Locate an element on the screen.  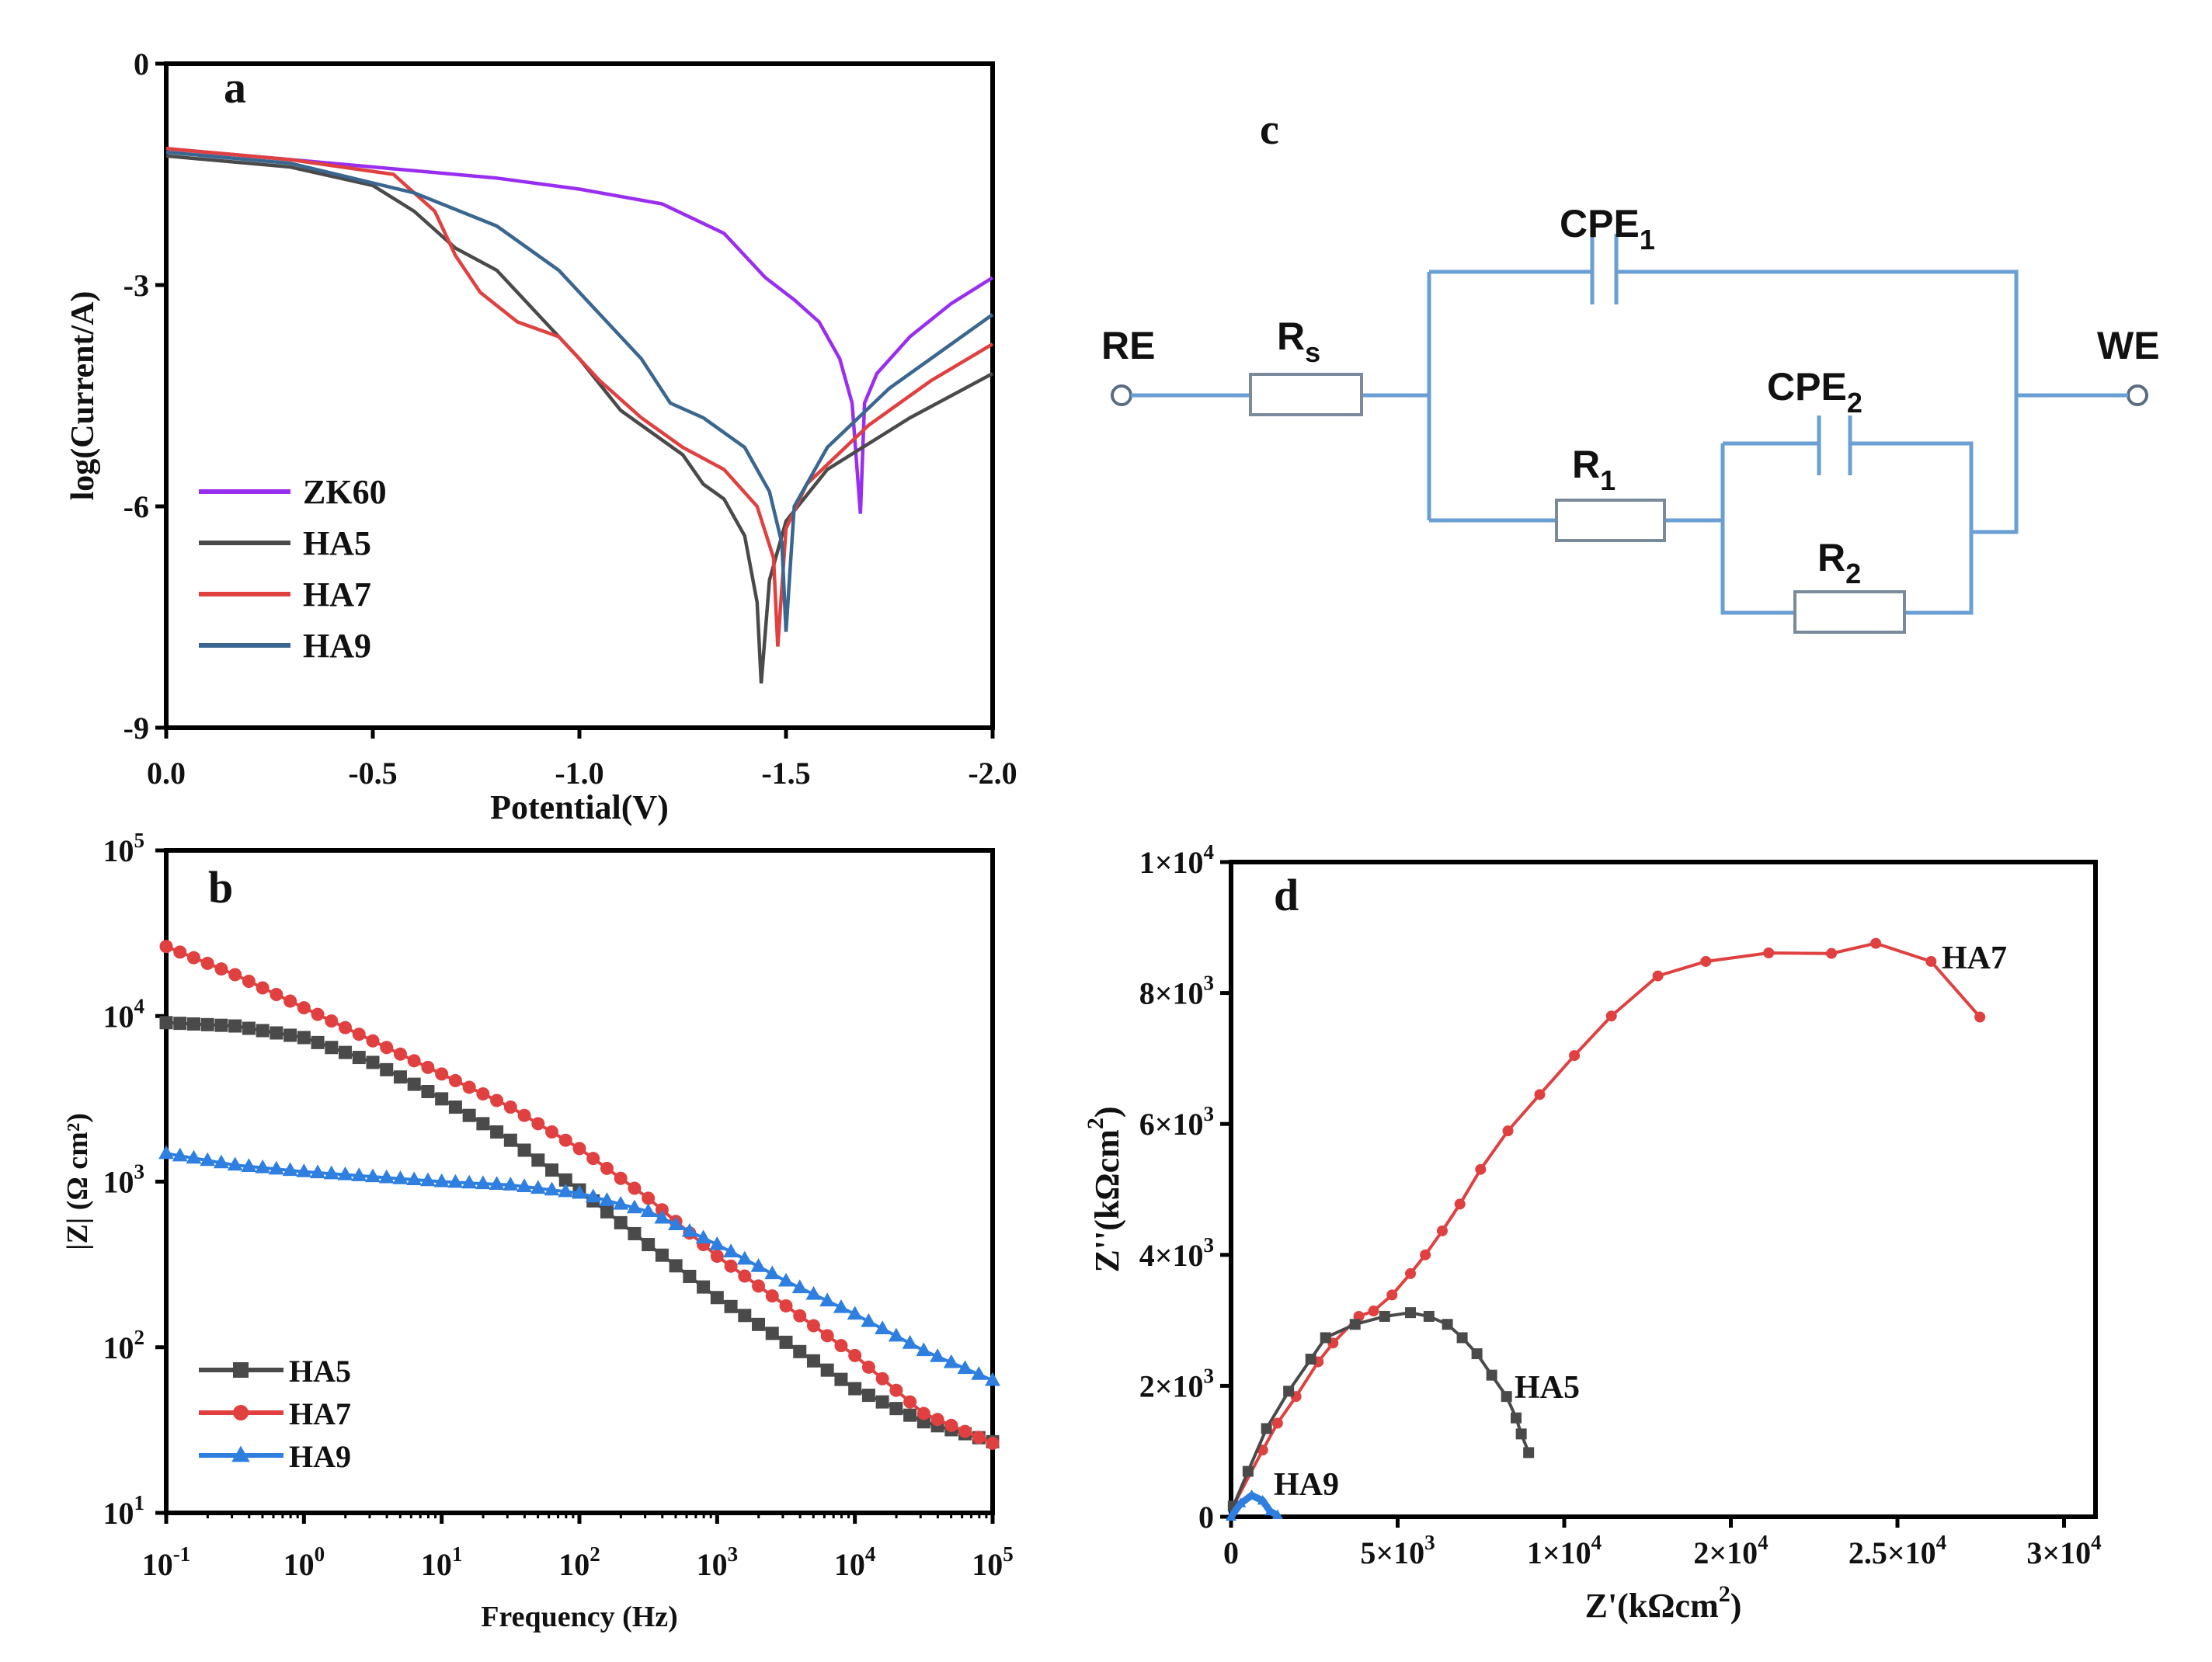
cpe1-label: CPE1 is located at coordinates (1607, 229).